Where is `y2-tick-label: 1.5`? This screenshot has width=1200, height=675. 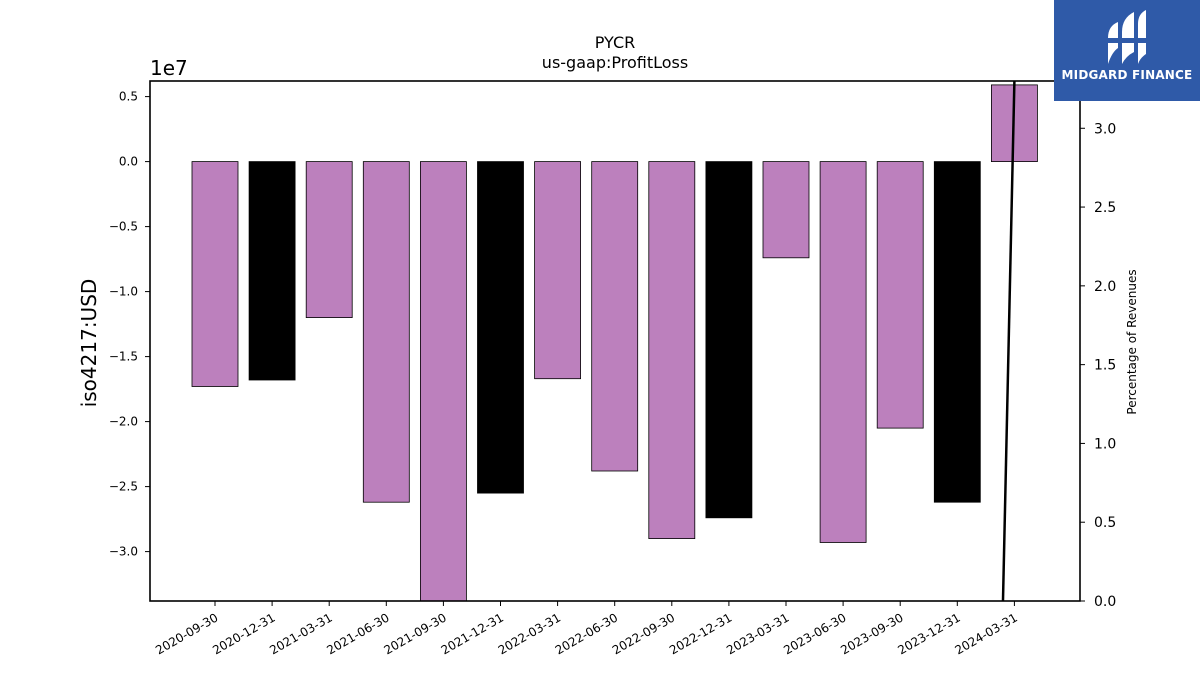
y2-tick-label: 1.5 is located at coordinates (1105, 366).